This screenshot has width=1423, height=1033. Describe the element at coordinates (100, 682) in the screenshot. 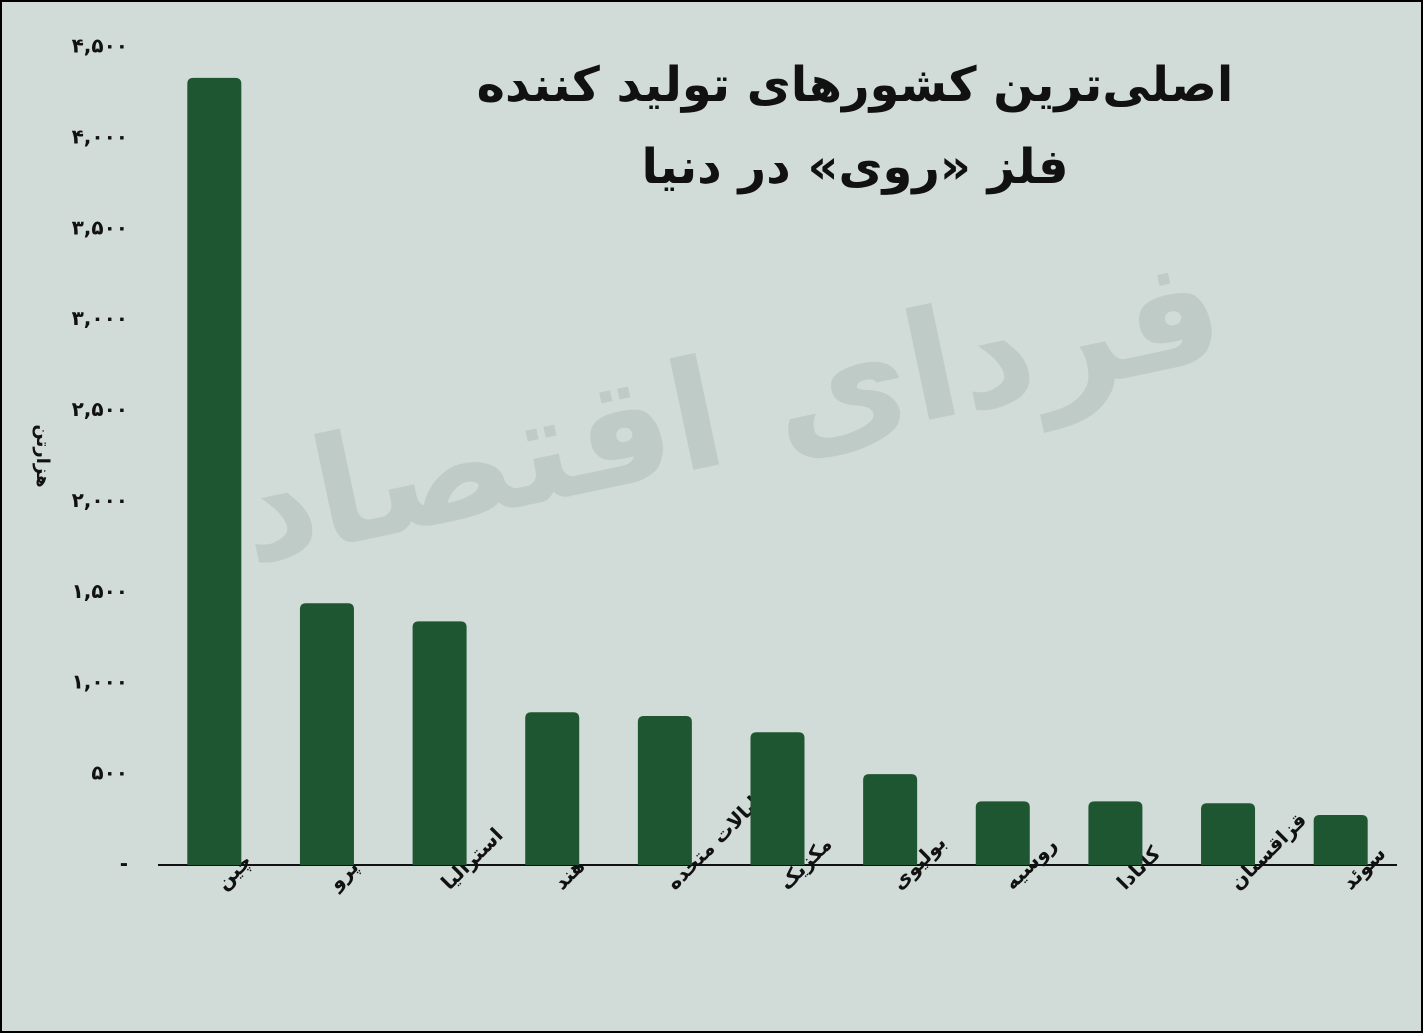

I see `y-tick-label: ۱,۰۰۰` at that location.